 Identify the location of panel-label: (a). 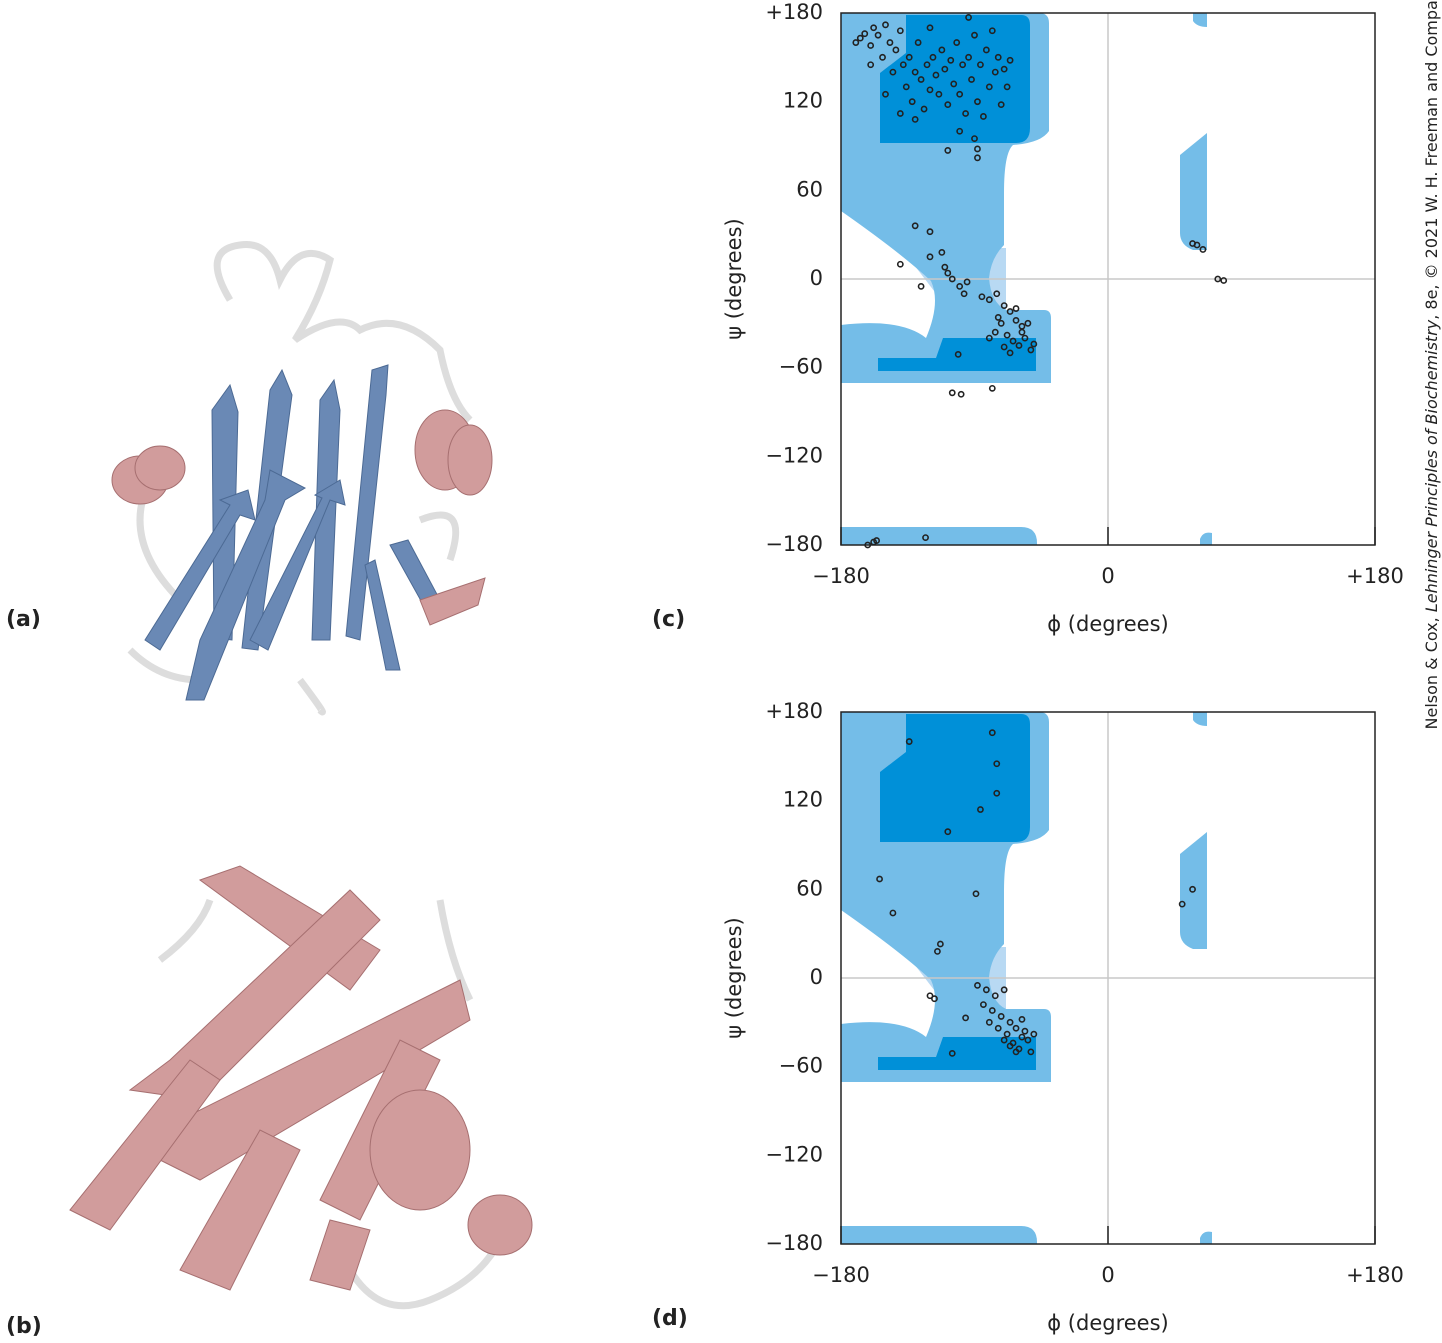
(23, 619).